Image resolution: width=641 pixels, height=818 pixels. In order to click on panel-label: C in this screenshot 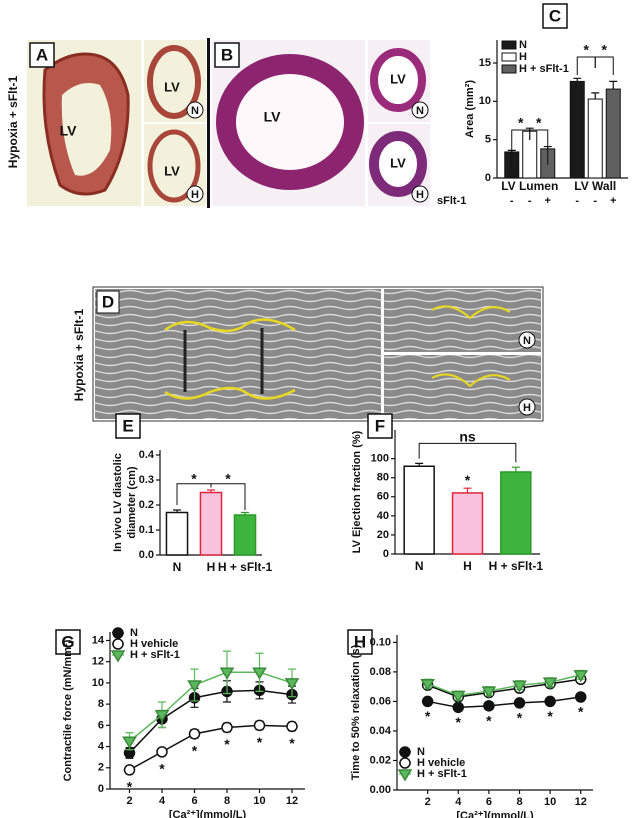, I will do `click(555, 15)`.